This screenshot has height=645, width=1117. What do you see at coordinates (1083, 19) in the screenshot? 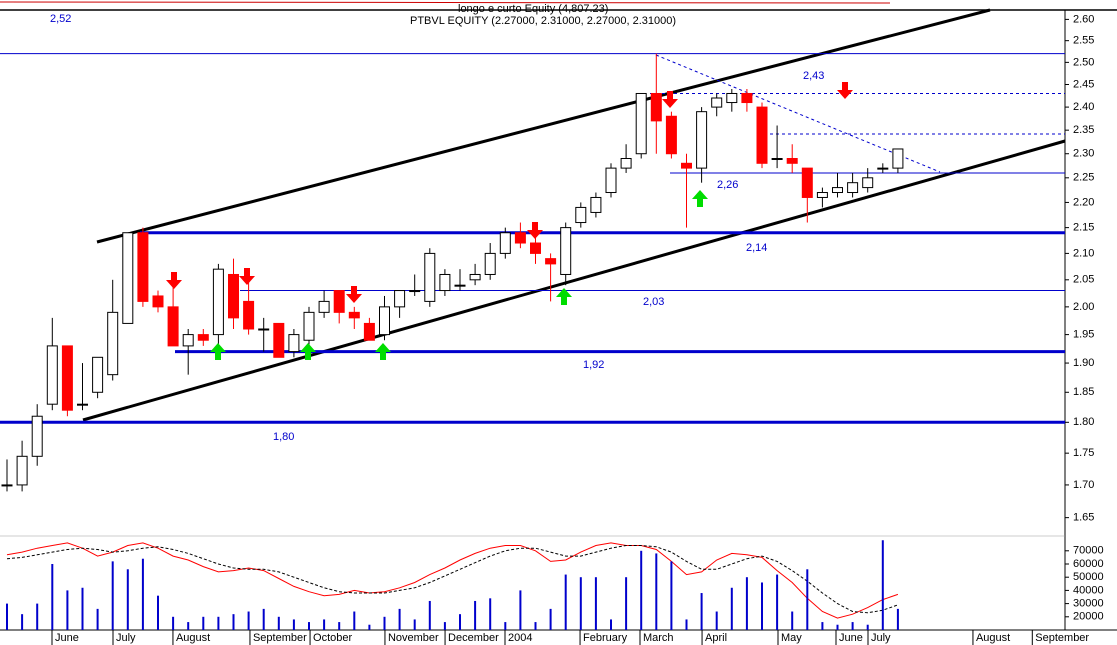
I see `y-tick-label: 2.60` at bounding box center [1083, 19].